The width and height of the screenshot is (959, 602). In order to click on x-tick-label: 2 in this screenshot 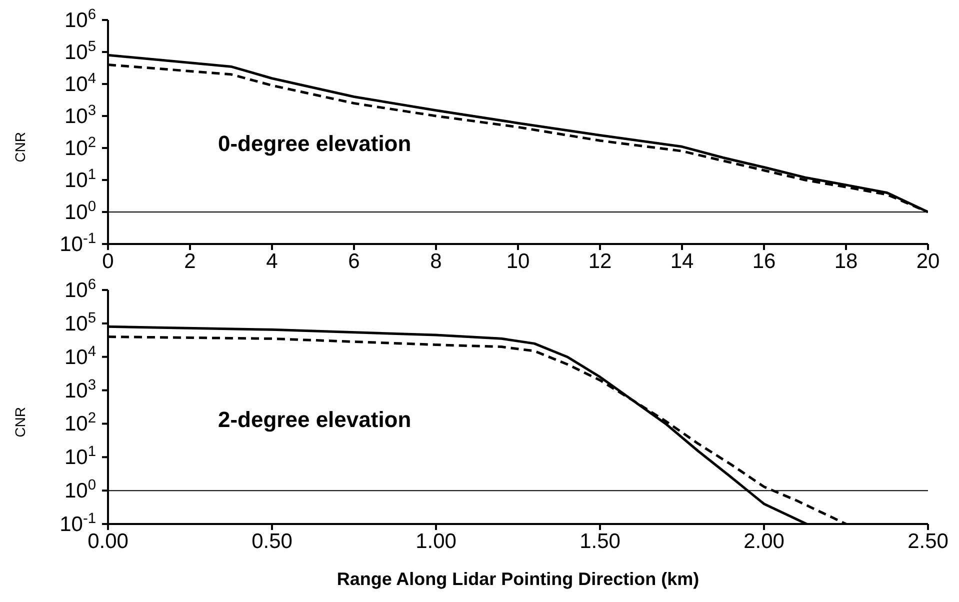, I will do `click(190, 261)`.